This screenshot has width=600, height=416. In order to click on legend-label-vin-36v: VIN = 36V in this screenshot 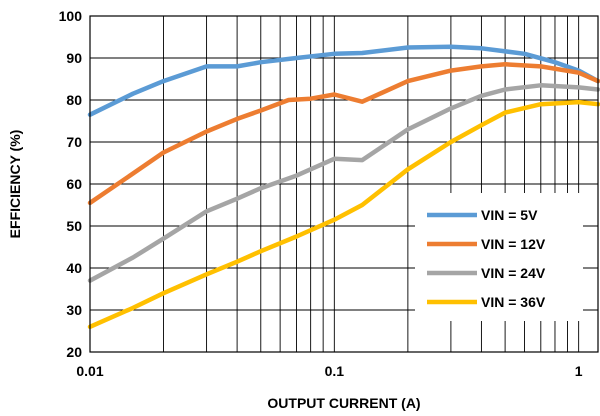, I will do `click(513, 302)`.